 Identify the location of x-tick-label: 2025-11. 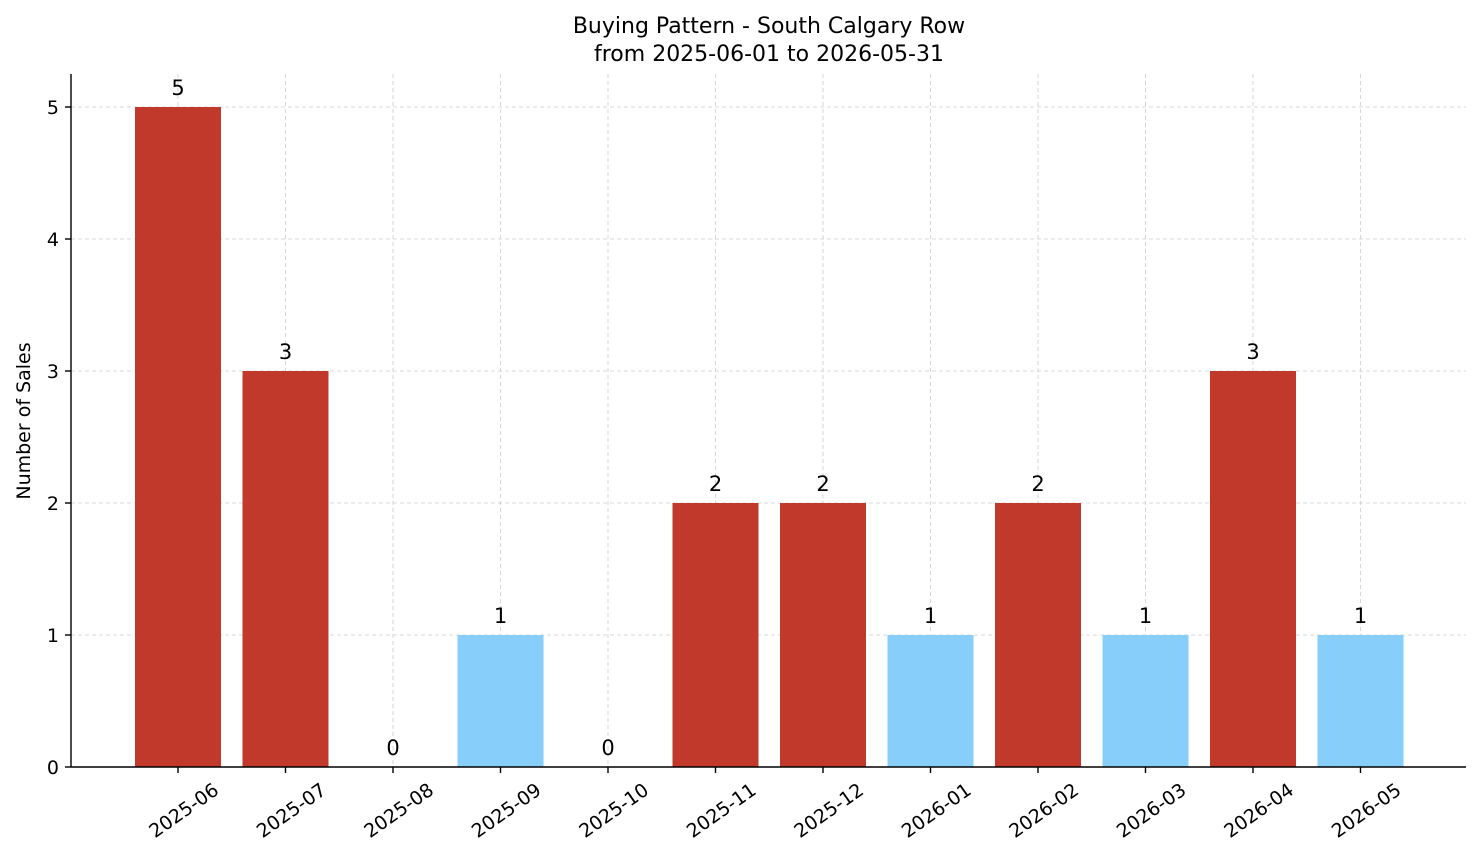
(722, 811).